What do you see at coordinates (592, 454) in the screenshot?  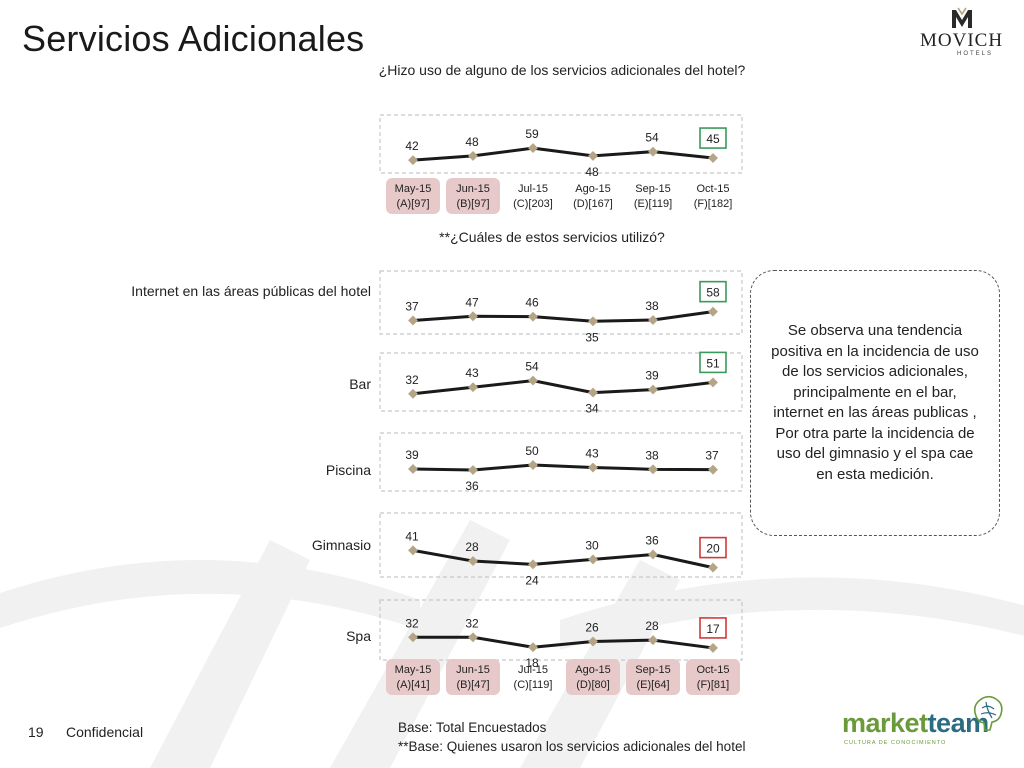 I see `data-label-piscina-3: 43` at bounding box center [592, 454].